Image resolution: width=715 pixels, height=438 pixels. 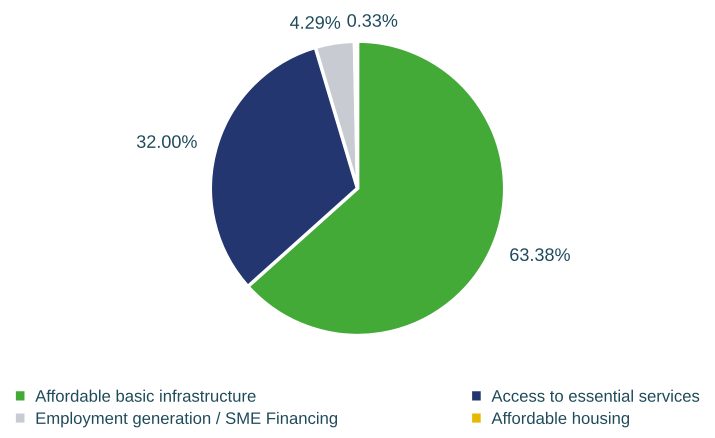 What do you see at coordinates (595, 396) in the screenshot?
I see `legend-label: Access to essential services` at bounding box center [595, 396].